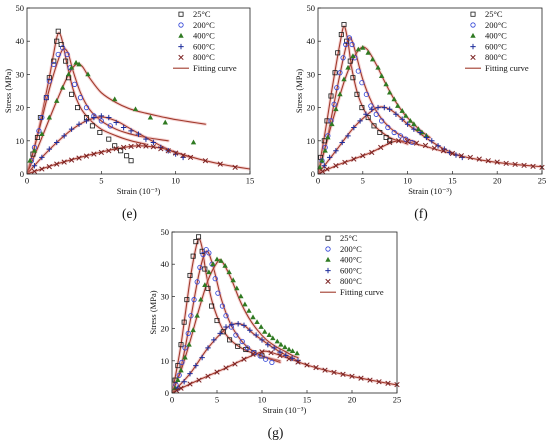  What do you see at coordinates (227, 321) in the screenshot?
I see `fitting-curve-glow-200c` at bounding box center [227, 321].